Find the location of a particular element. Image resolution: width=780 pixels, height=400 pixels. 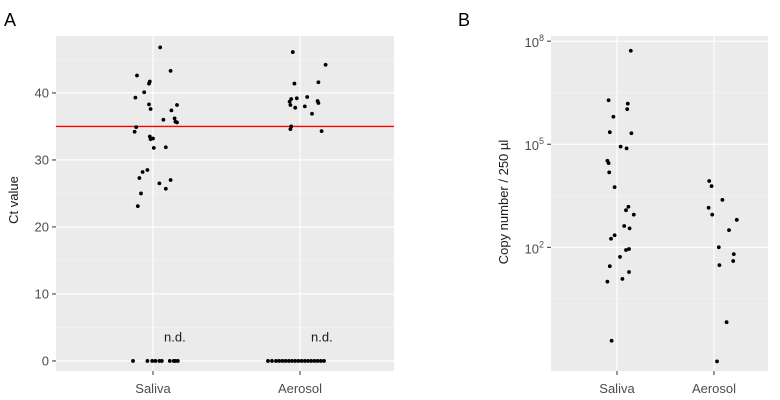

y-tick-exponent: 5 is located at coordinates (541, 141).